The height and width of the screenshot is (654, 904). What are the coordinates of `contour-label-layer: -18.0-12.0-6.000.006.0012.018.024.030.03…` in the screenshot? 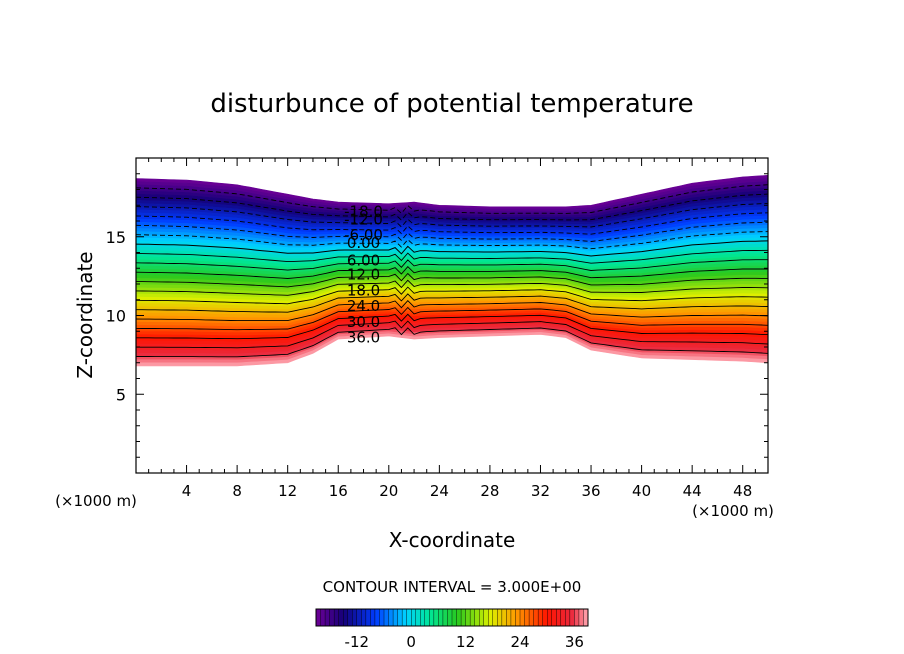 It's located at (363, 275).